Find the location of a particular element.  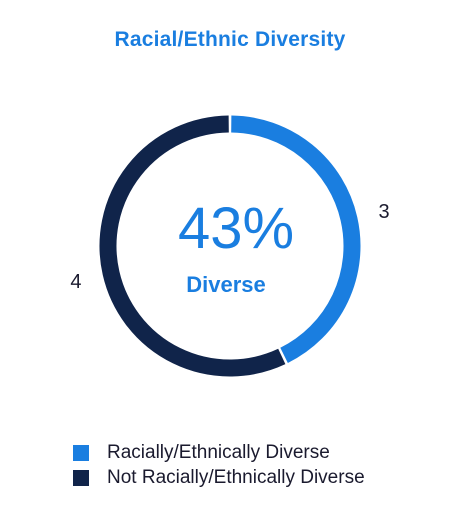

legend-label-diverse: Racially/Ethnically Diverse is located at coordinates (218, 452).